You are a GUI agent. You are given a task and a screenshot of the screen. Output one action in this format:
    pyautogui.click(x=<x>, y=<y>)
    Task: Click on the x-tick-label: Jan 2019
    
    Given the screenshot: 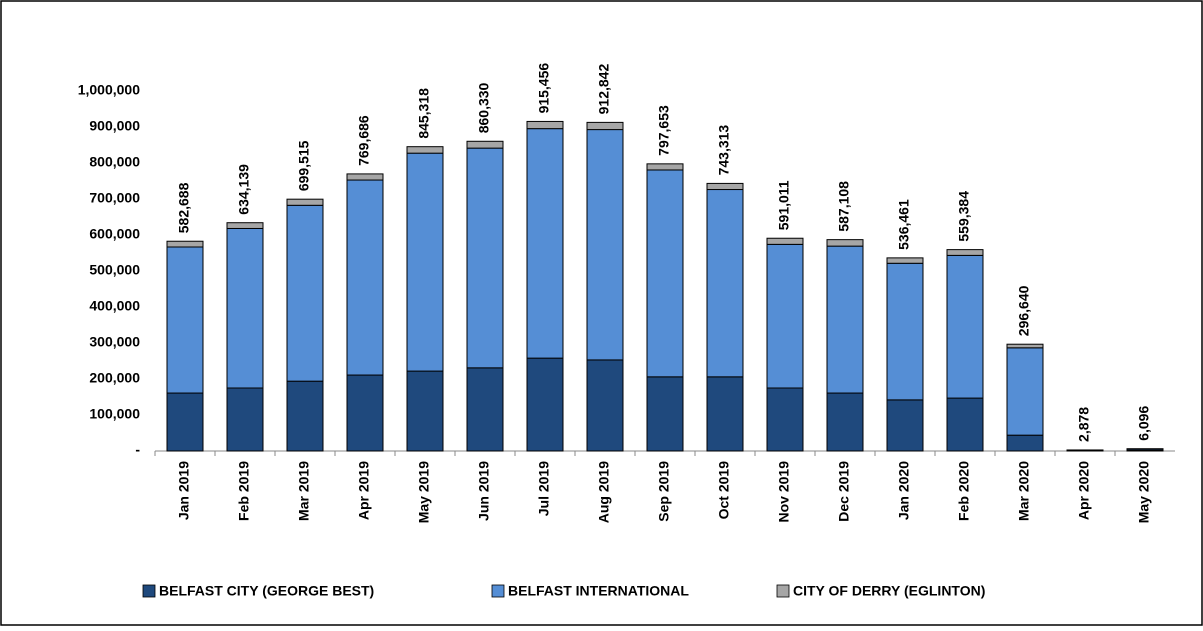 What is the action you would take?
    pyautogui.click(x=184, y=490)
    